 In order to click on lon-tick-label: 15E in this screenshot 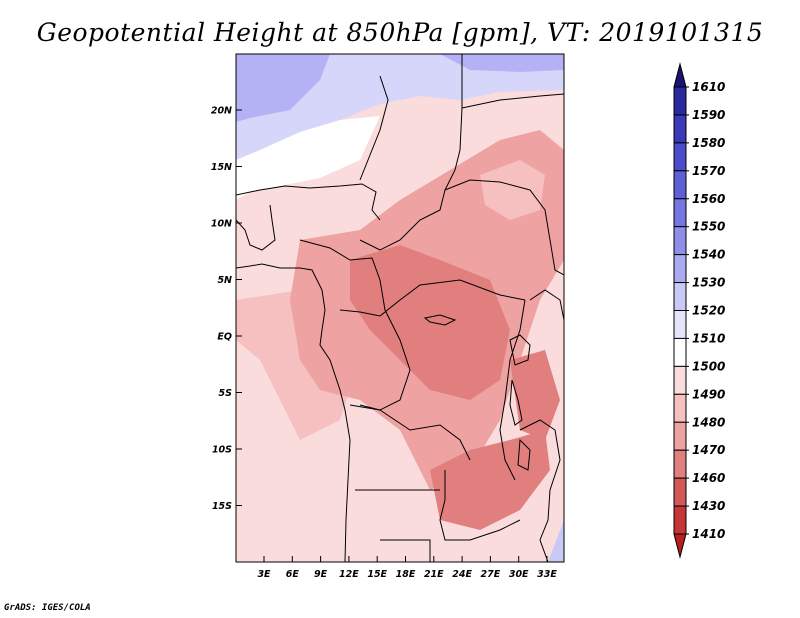, I will do `click(377, 574)`.